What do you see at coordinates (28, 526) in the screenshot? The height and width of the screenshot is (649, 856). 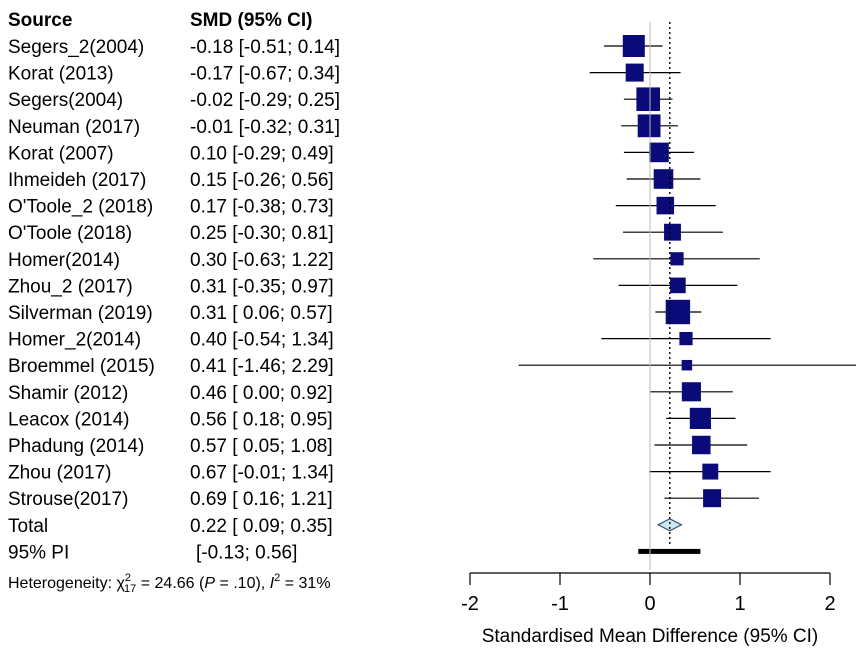 I see `total-label: Total` at bounding box center [28, 526].